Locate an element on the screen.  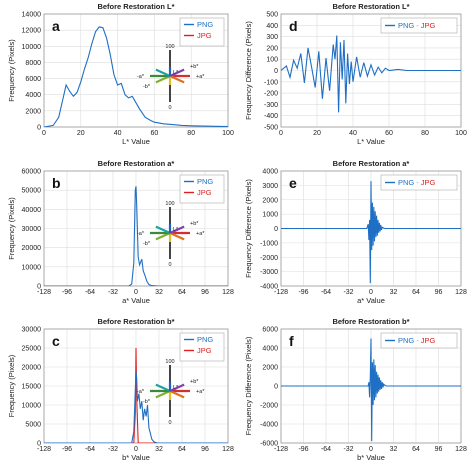
inset-top: 100 is located at coordinates (169, 47).